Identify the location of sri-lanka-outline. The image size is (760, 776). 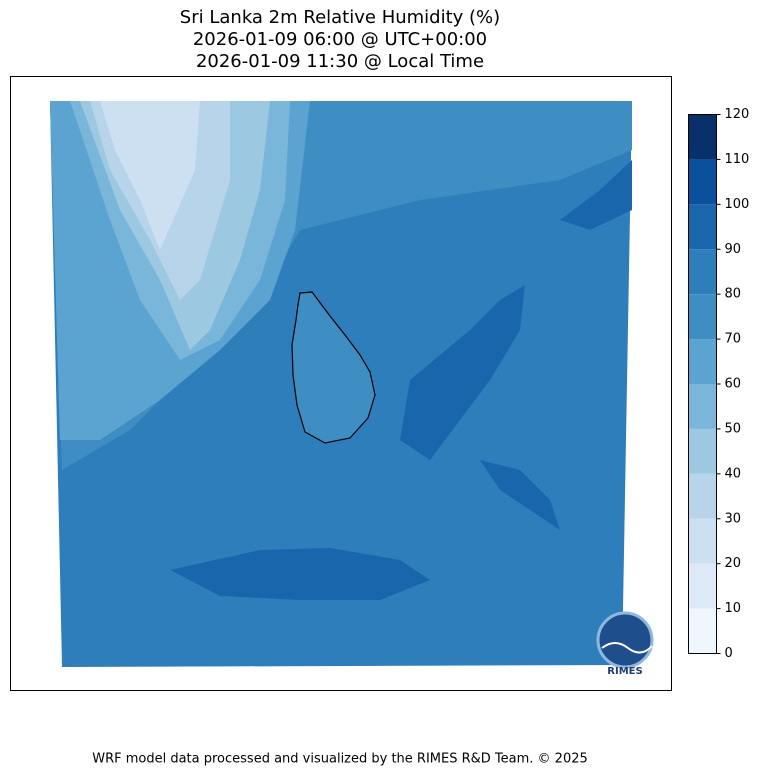
(333, 367).